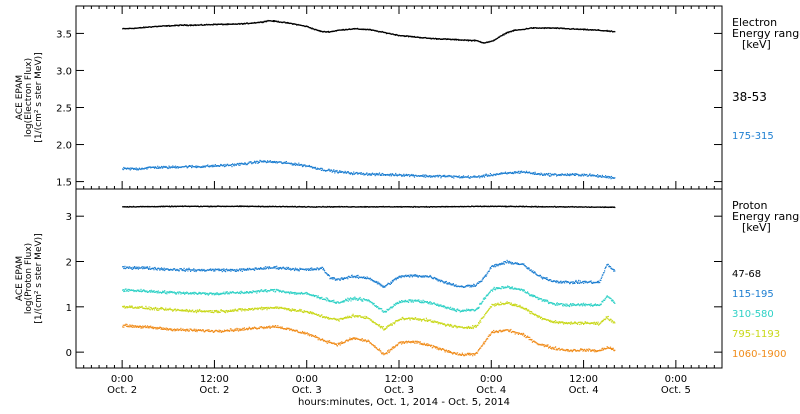 The height and width of the screenshot is (414, 800). Describe the element at coordinates (64, 109) in the screenshot. I see `electron-ytick-label: 2.5` at that location.